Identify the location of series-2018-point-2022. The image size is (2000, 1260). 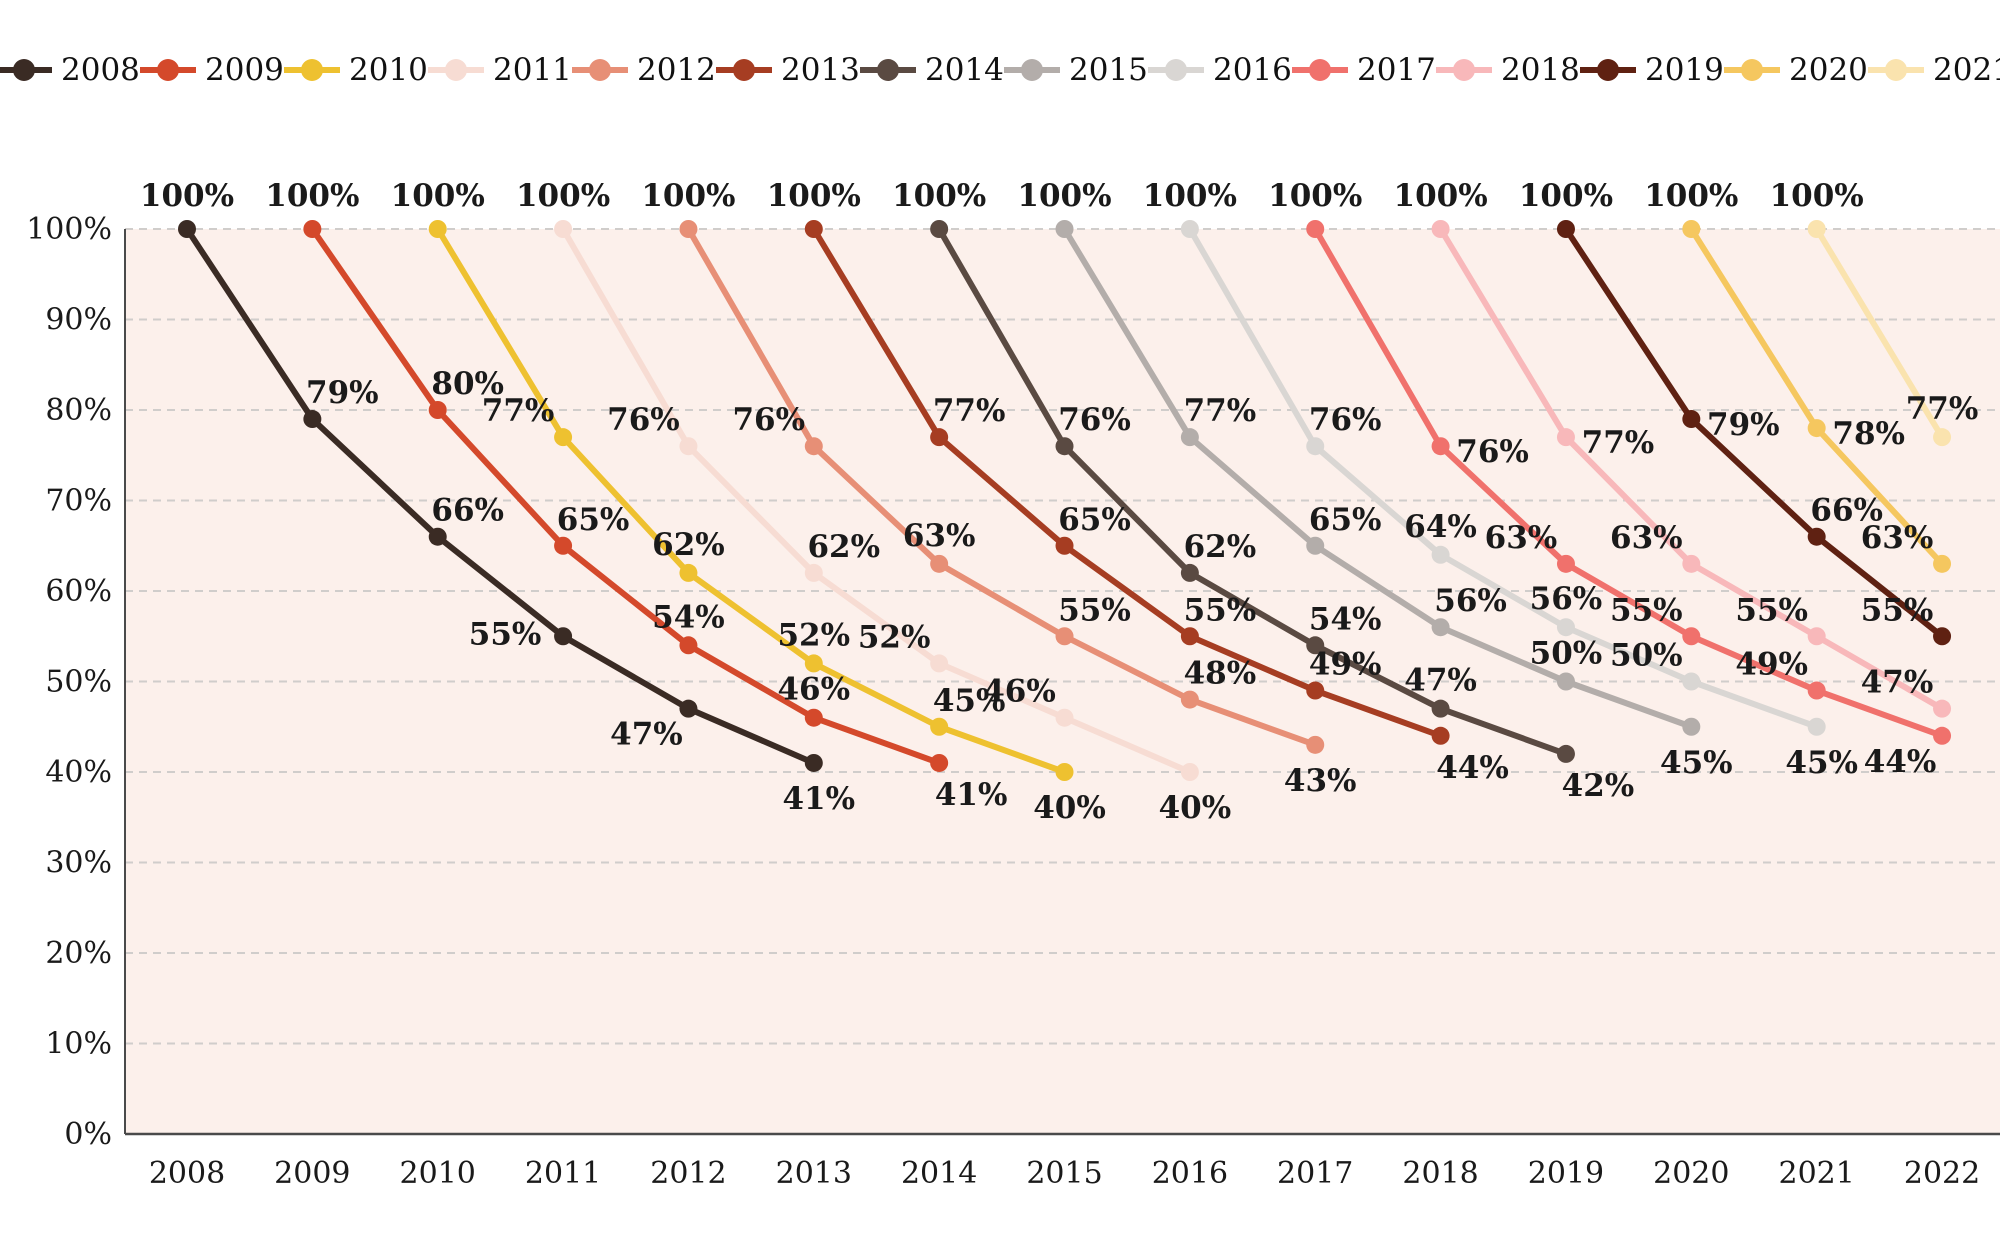
(1942, 708).